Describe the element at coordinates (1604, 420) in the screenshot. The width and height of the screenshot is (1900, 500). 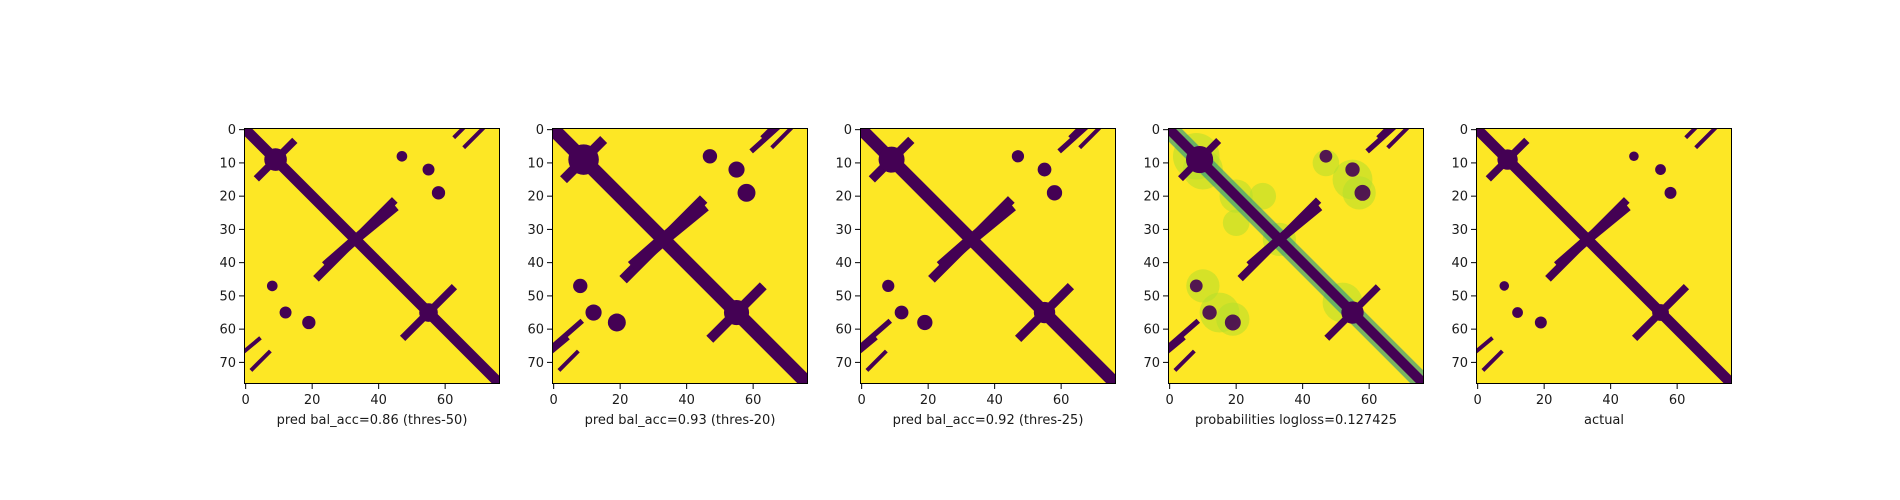
I see `x-axis-label: actual` at that location.